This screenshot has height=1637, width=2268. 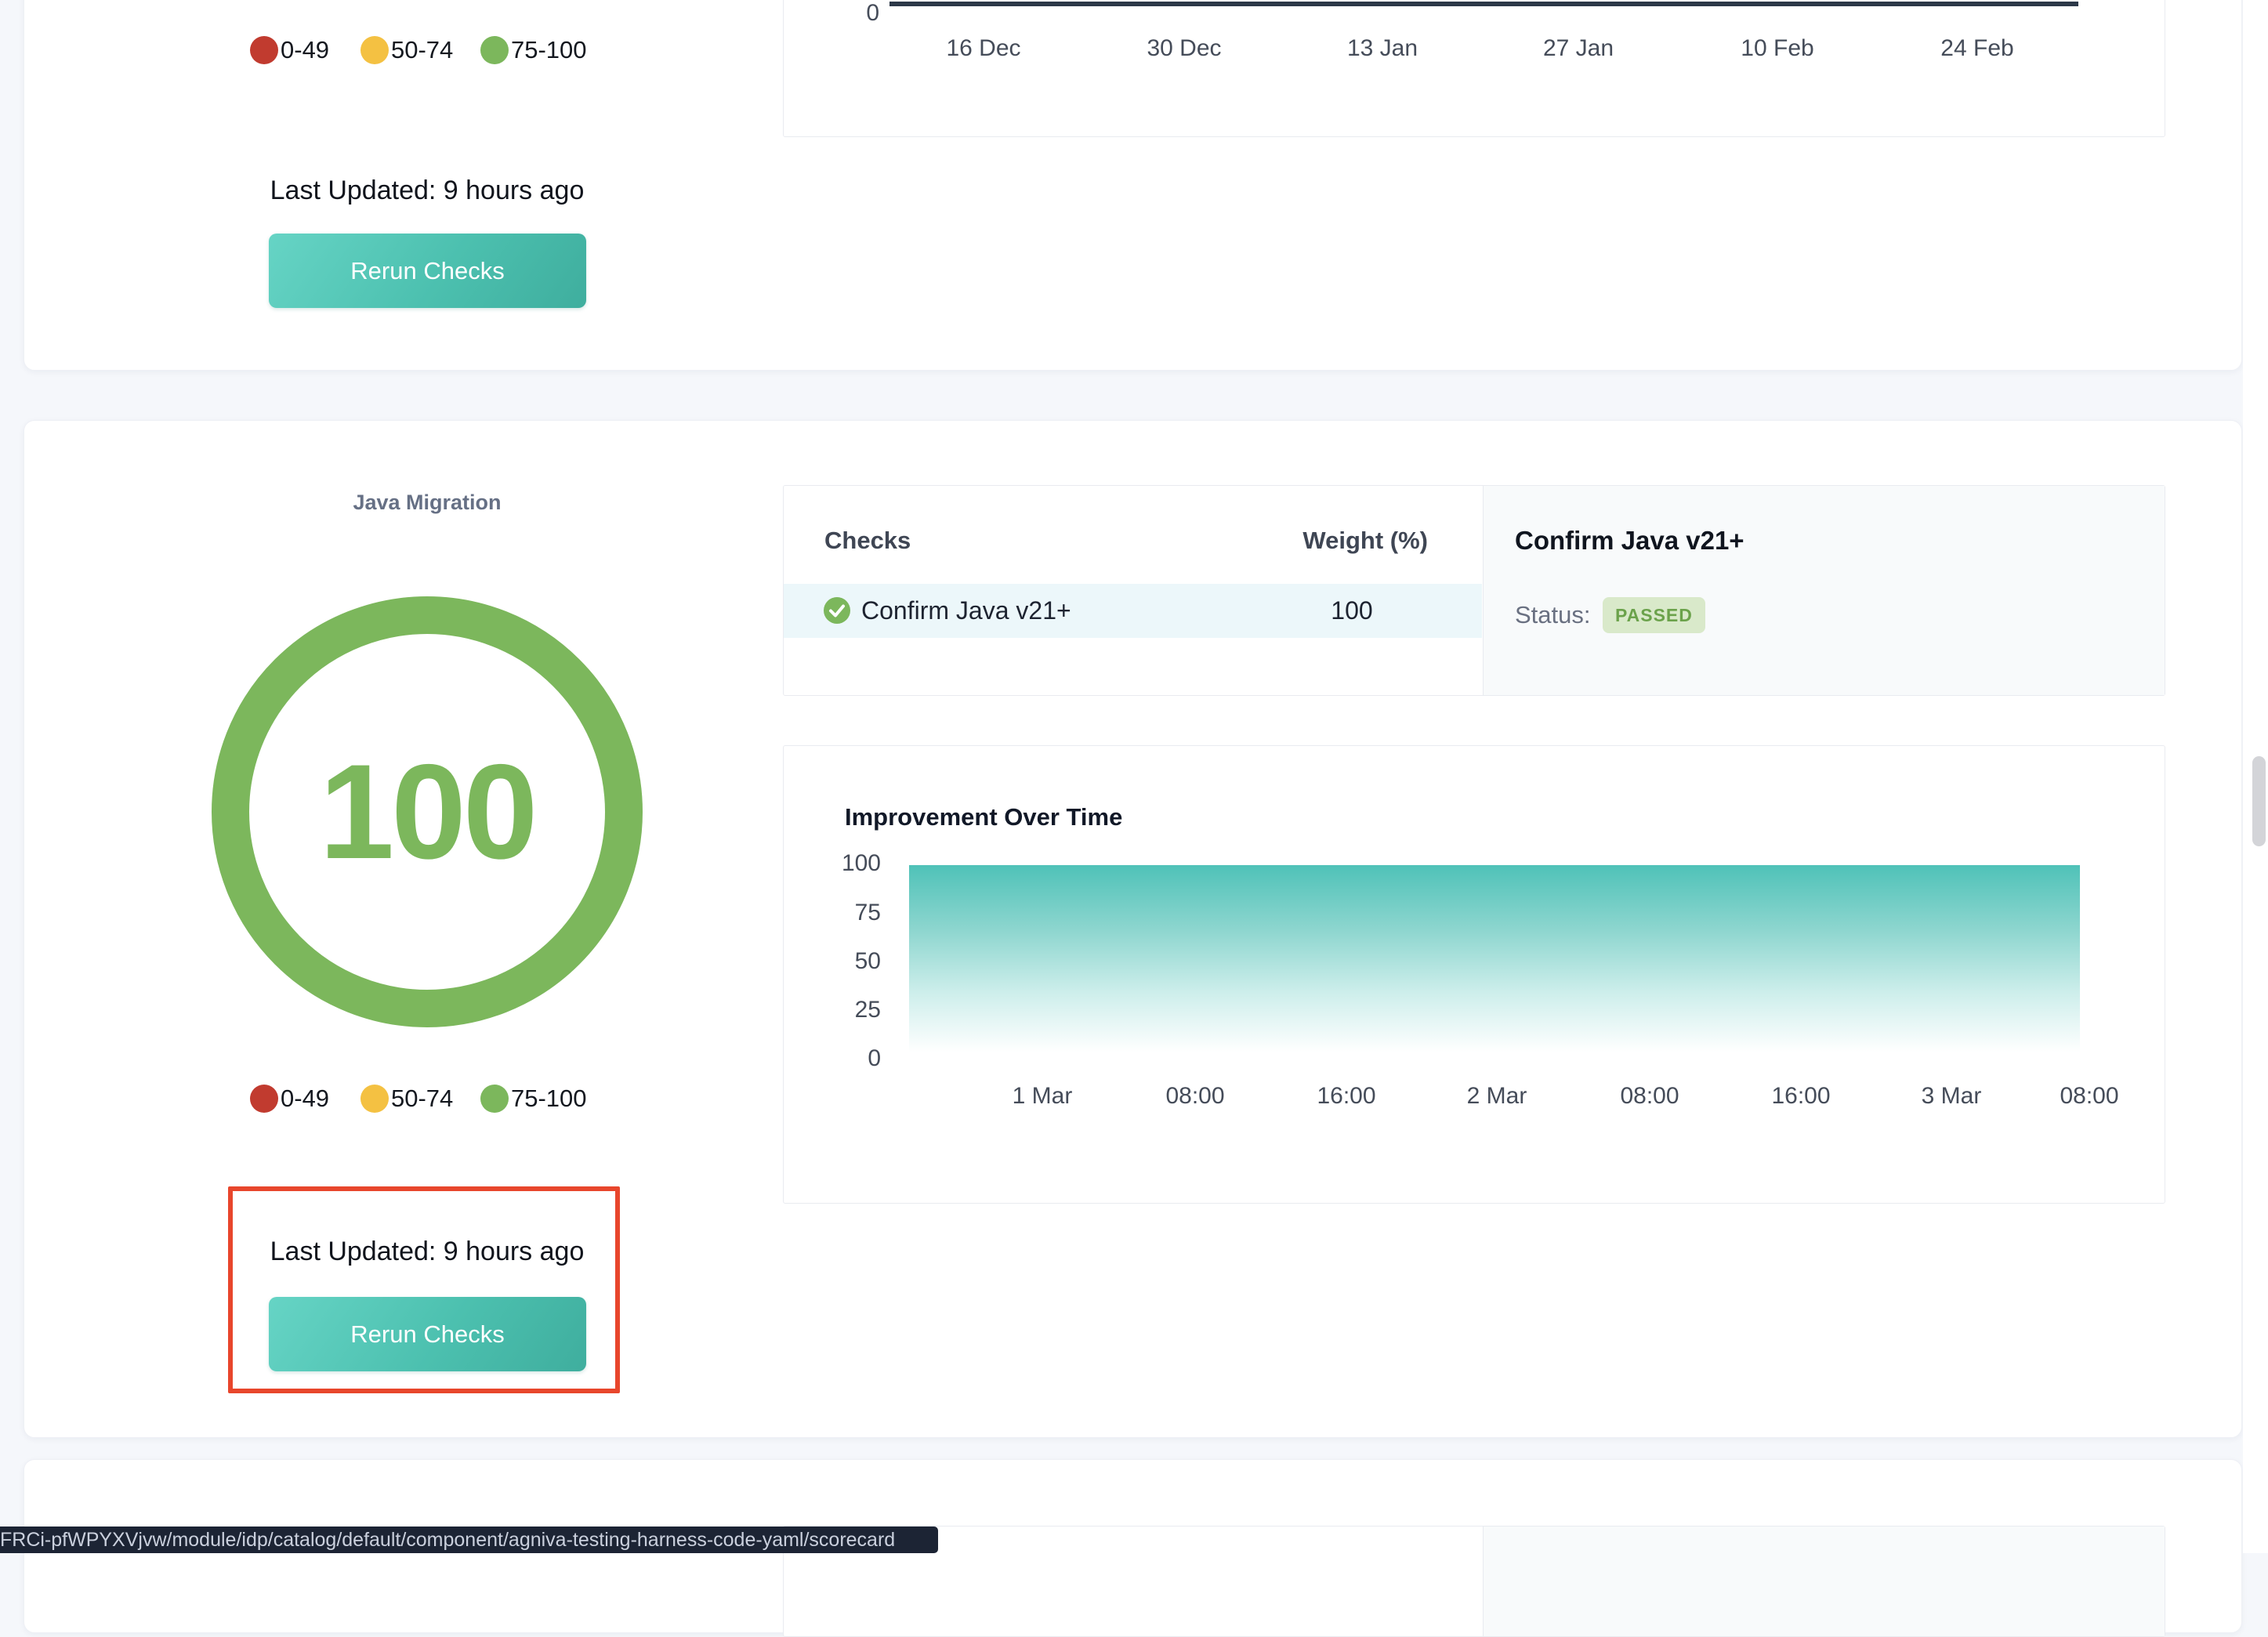 I want to click on improvement-y-tick: 100, so click(x=861, y=863).